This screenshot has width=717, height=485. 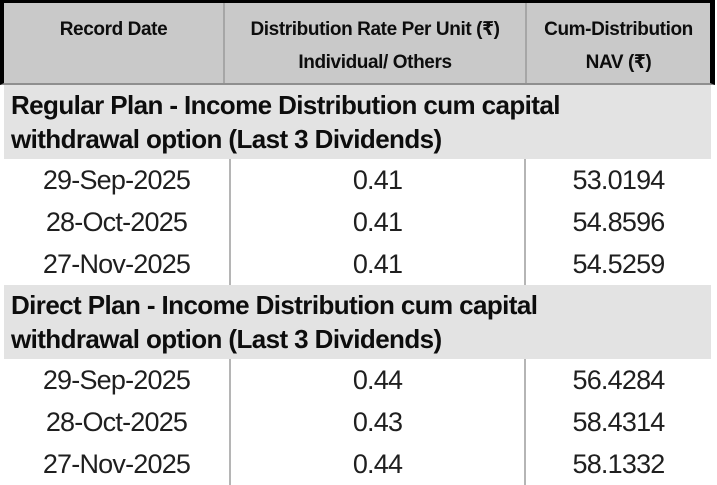 I want to click on table-row: 28-Oct-2025 0.41 54.8596, so click(x=357, y=222).